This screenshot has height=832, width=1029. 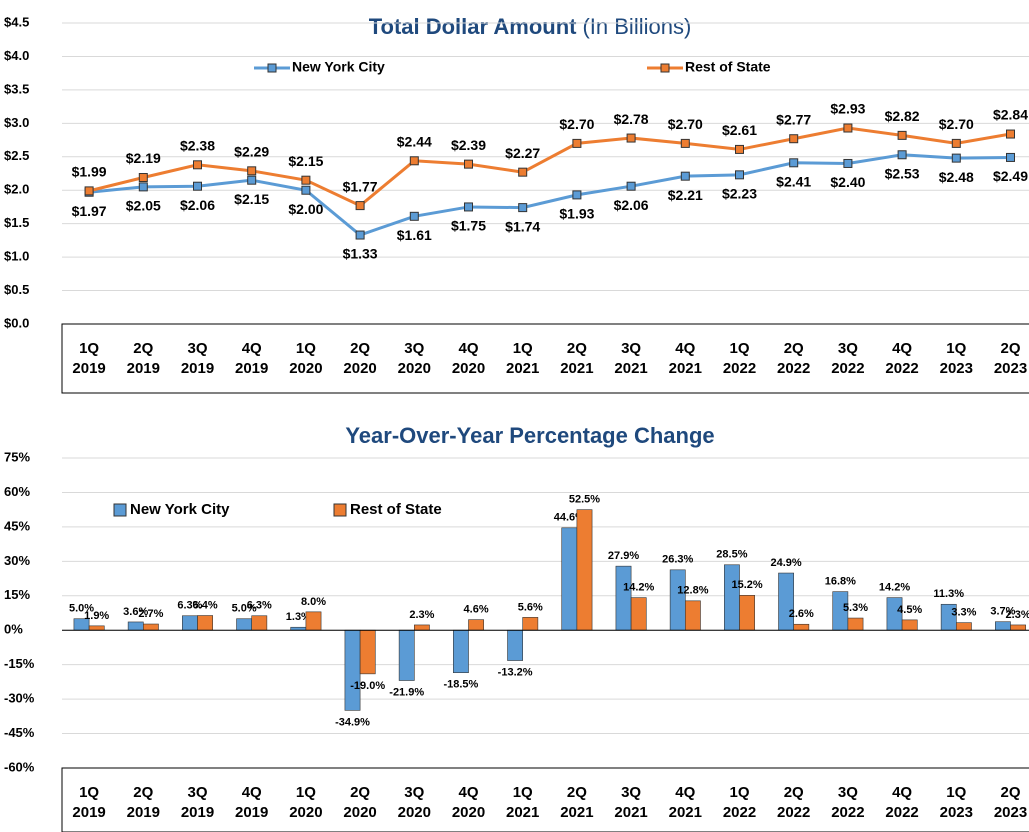 I want to click on data-label: $2.39, so click(x=468, y=145).